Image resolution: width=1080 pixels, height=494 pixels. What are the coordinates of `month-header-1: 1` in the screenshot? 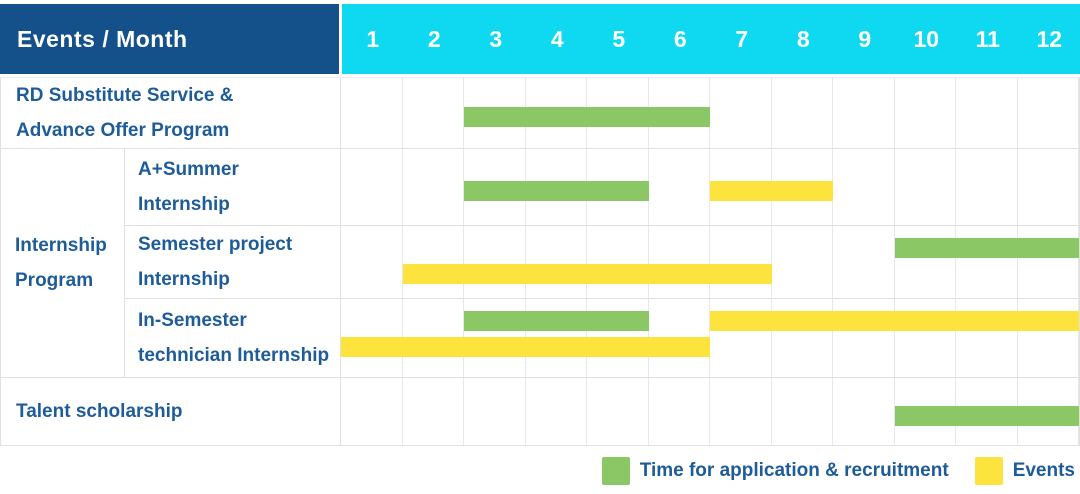 It's located at (373, 38).